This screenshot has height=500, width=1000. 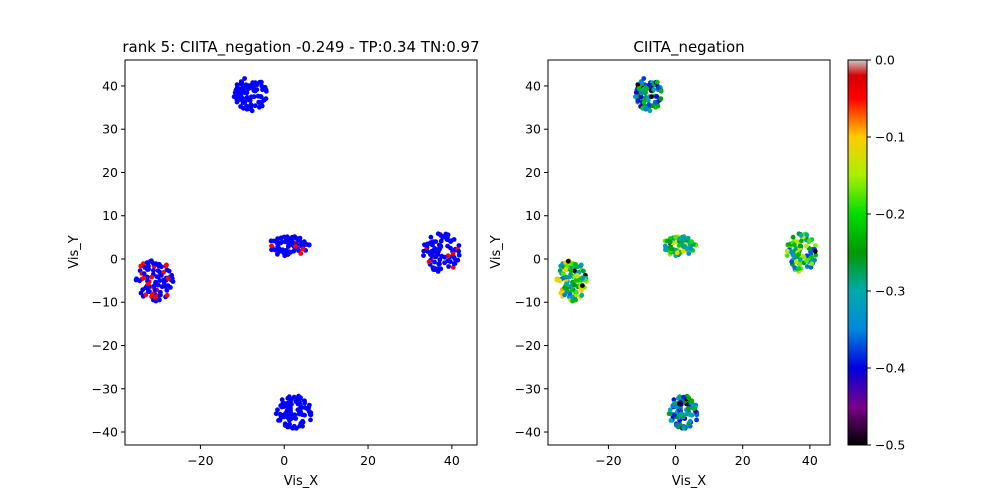 What do you see at coordinates (74, 251) in the screenshot?
I see `y-axis-label-left: Vis_Y` at bounding box center [74, 251].